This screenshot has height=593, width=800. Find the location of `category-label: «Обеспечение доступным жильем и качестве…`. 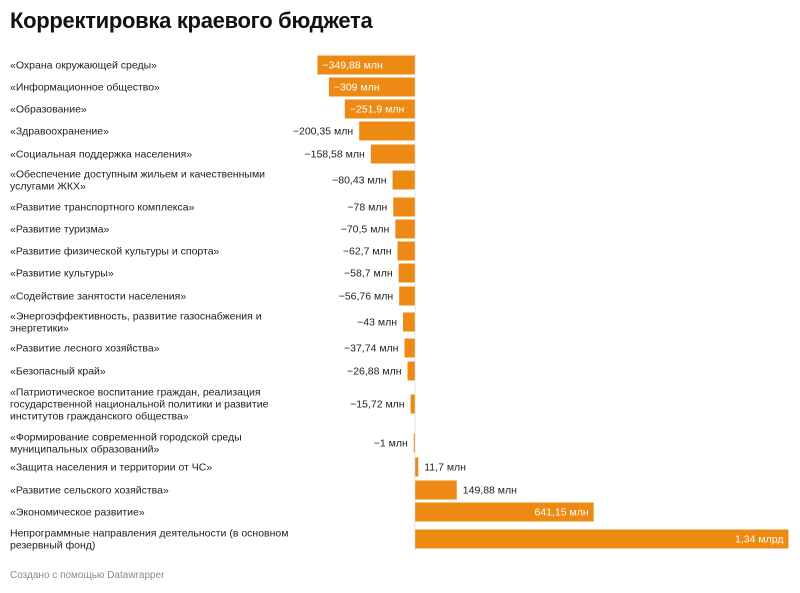

category-label: «Обеспечение доступным жильем и качестве… is located at coordinates (137, 181).